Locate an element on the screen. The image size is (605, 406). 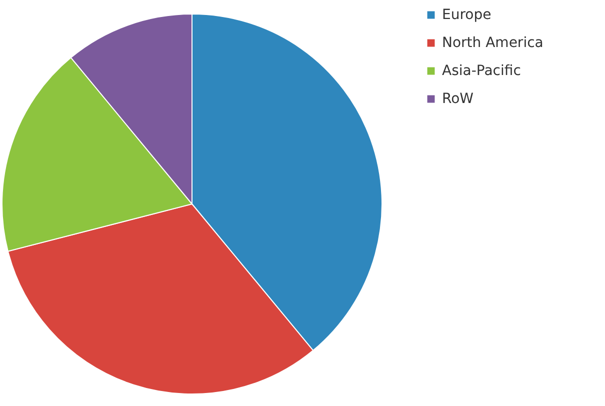
legend-label: Asia-Pacific is located at coordinates (481, 71).